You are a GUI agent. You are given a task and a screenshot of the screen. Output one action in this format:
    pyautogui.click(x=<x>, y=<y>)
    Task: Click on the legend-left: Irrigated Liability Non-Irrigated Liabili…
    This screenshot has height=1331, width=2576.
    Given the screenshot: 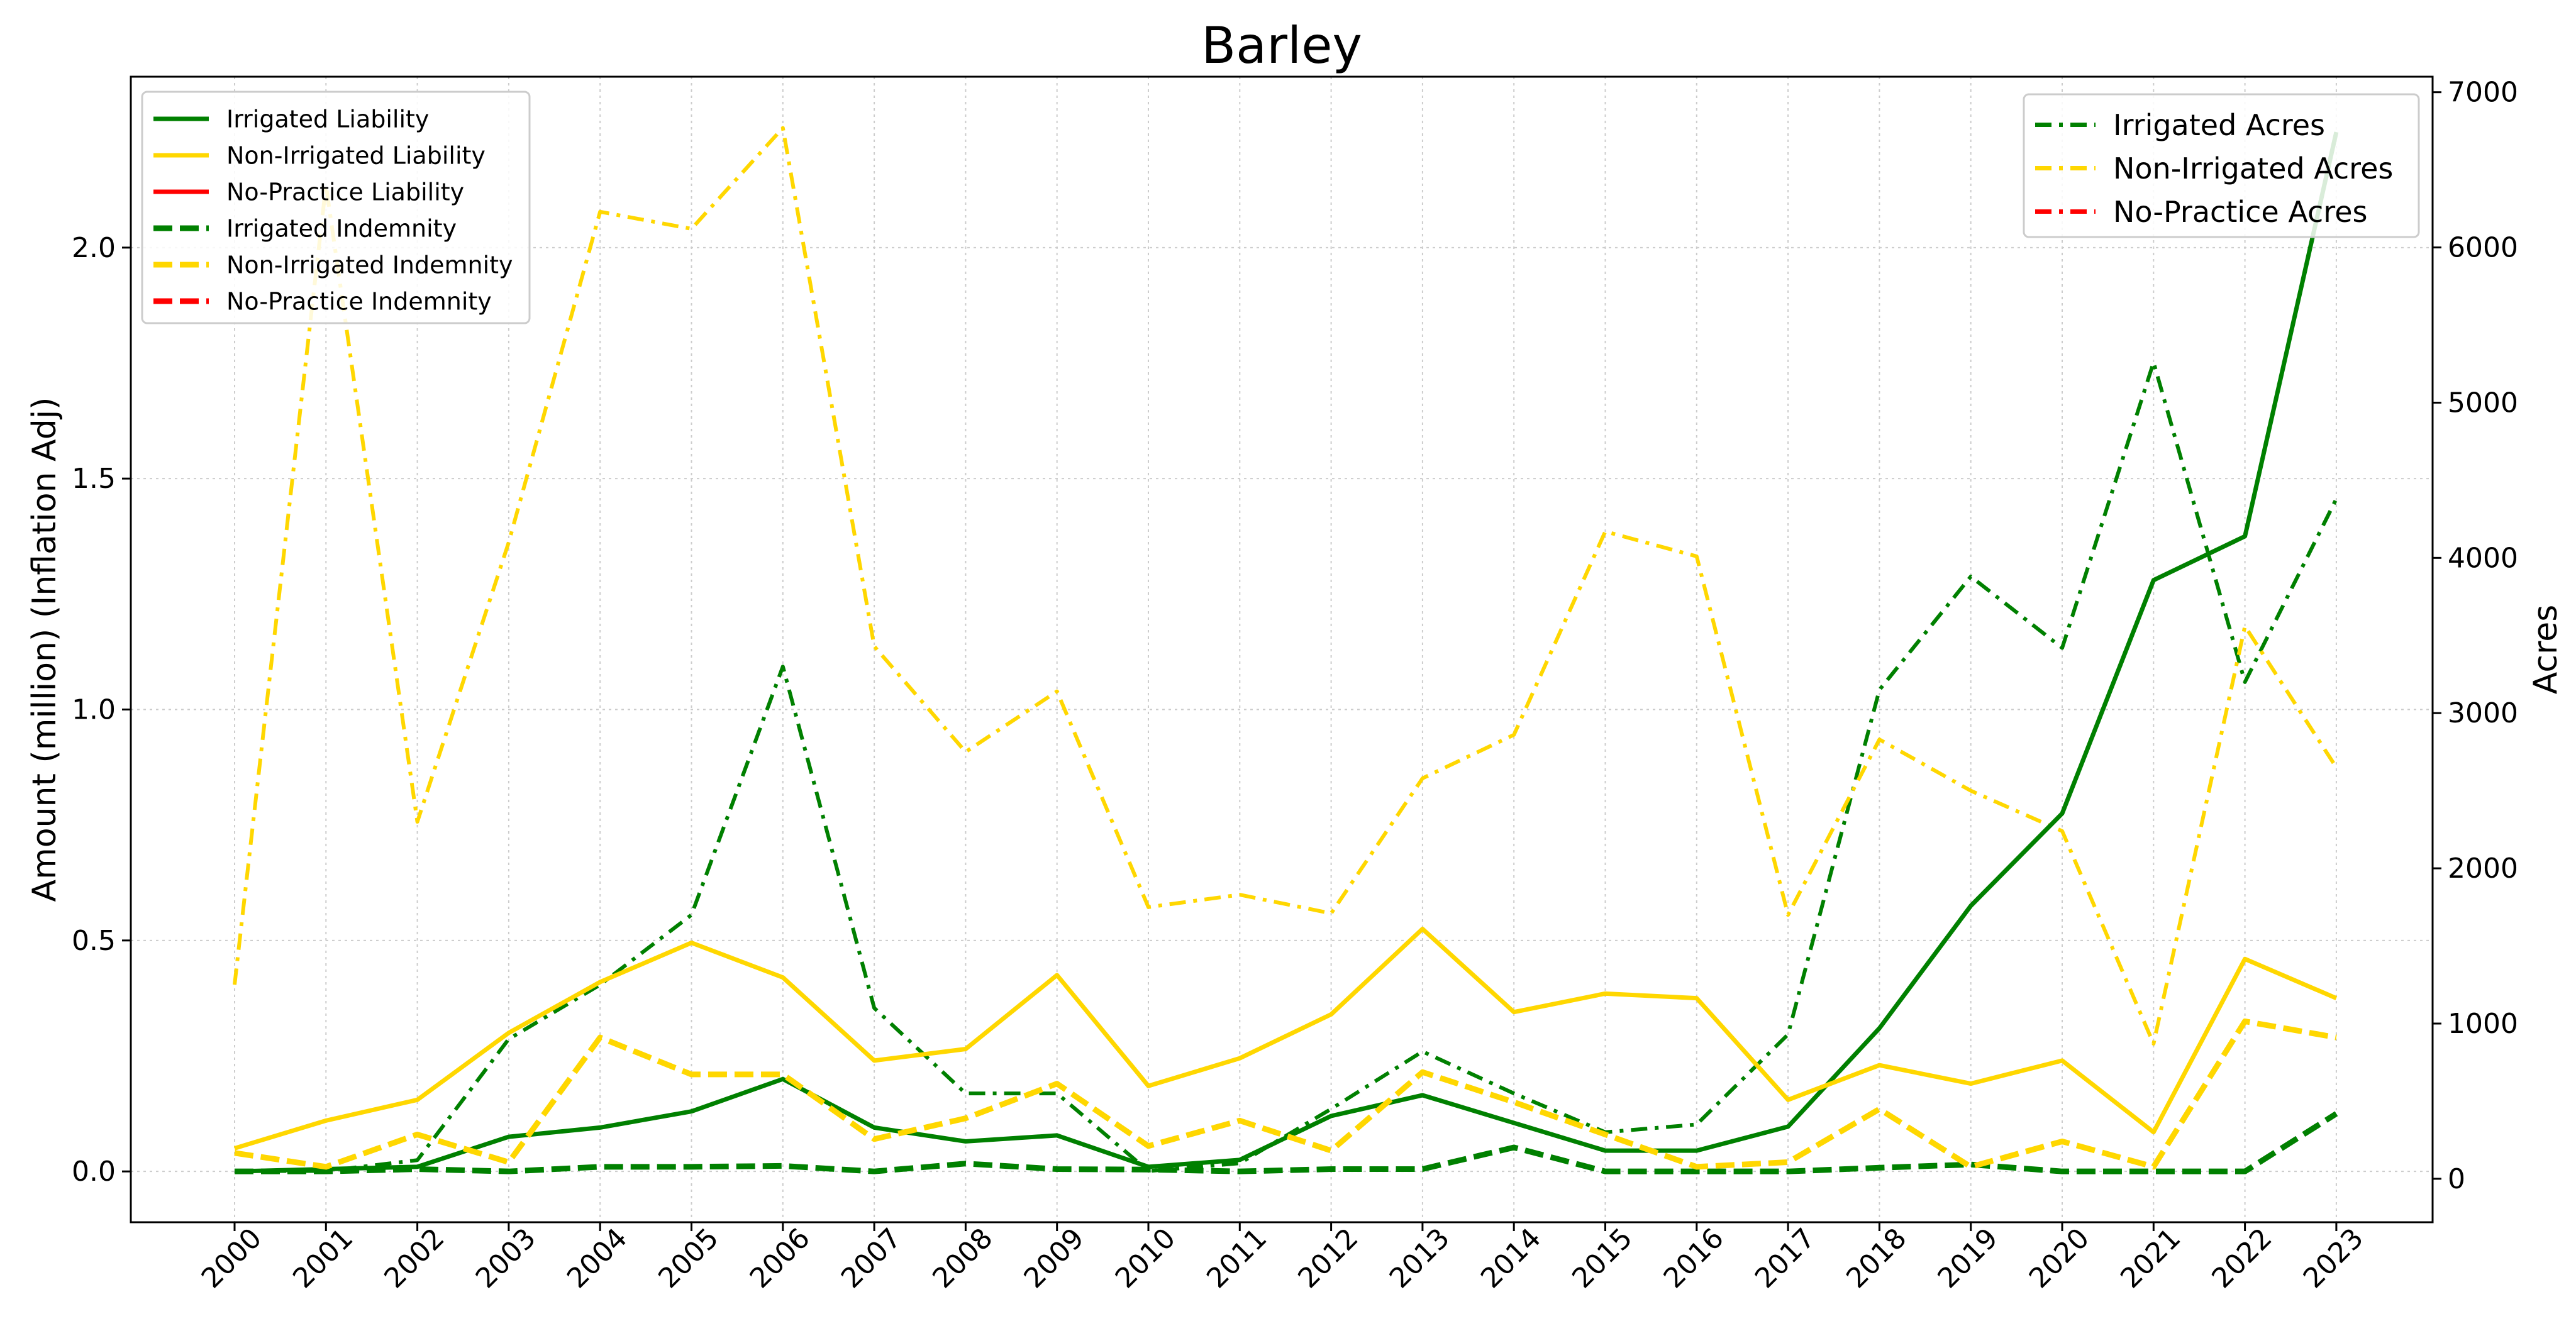 What is the action you would take?
    pyautogui.click(x=336, y=208)
    